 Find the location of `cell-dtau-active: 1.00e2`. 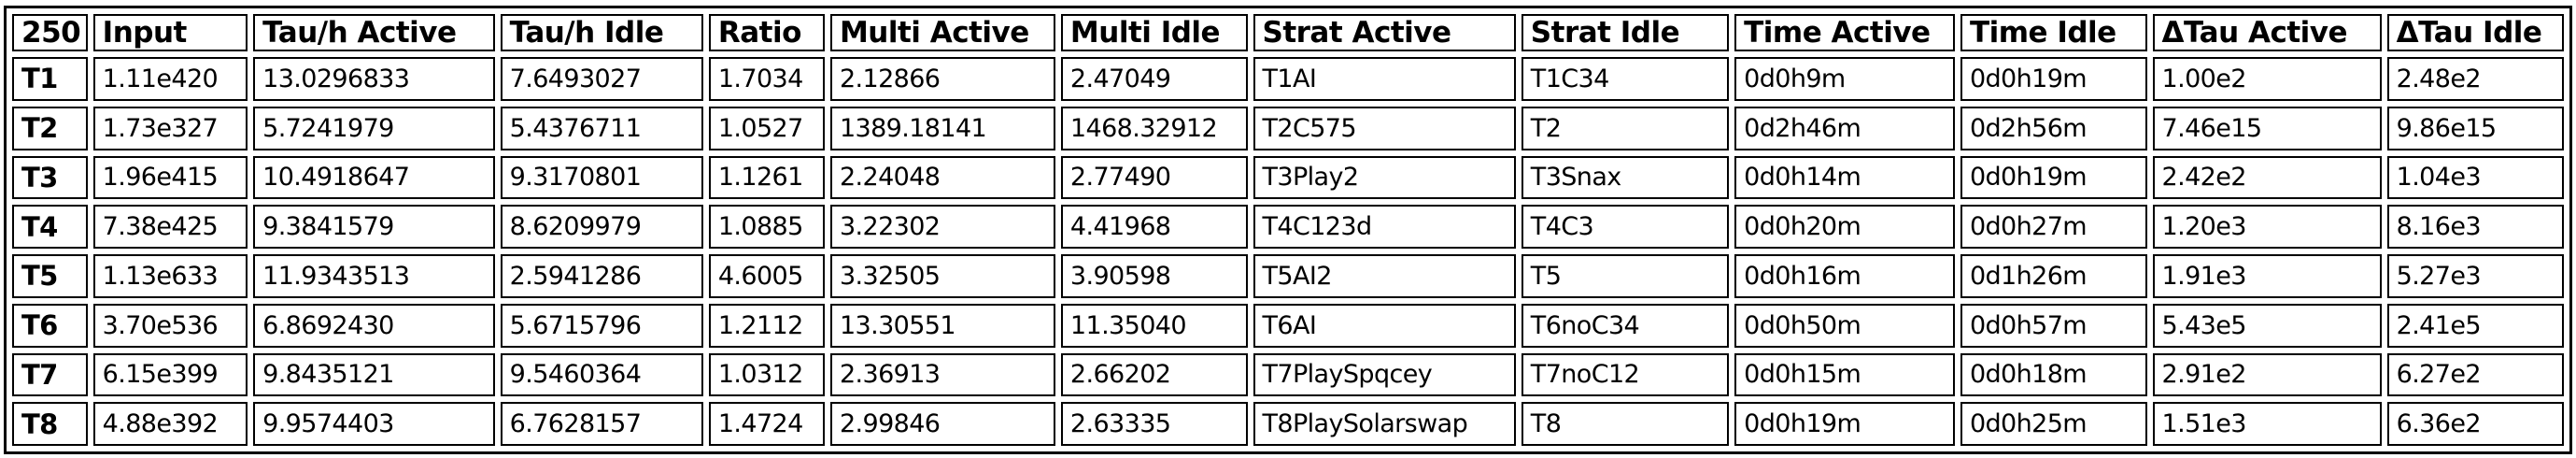

cell-dtau-active: 1.00e2 is located at coordinates (2267, 79).